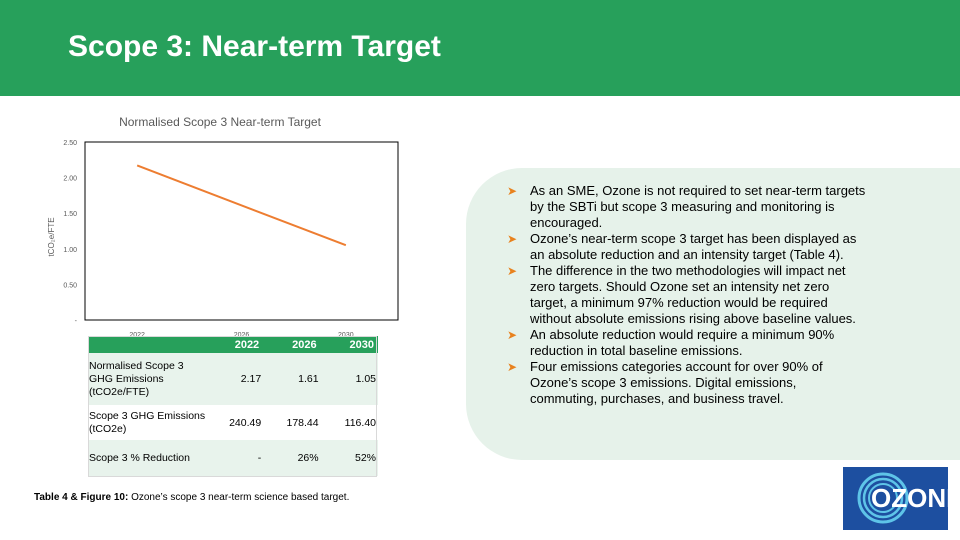 Image resolution: width=960 pixels, height=540 pixels. I want to click on table-header-cell: 2026, so click(304, 344).